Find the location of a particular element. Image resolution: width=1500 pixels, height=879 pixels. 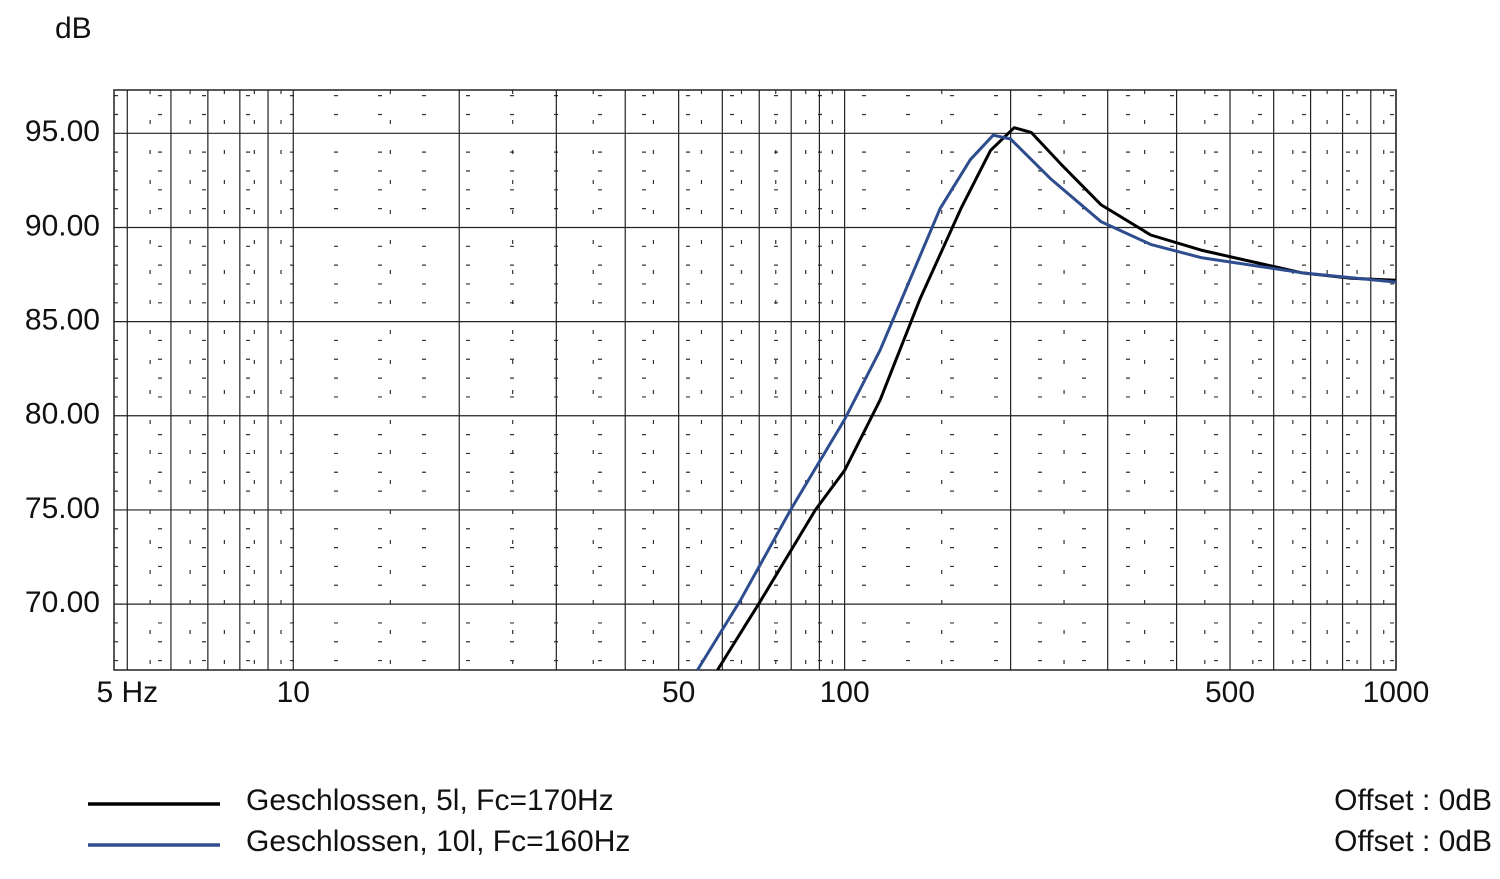

y-tick-label: 75.00 is located at coordinates (62, 508).